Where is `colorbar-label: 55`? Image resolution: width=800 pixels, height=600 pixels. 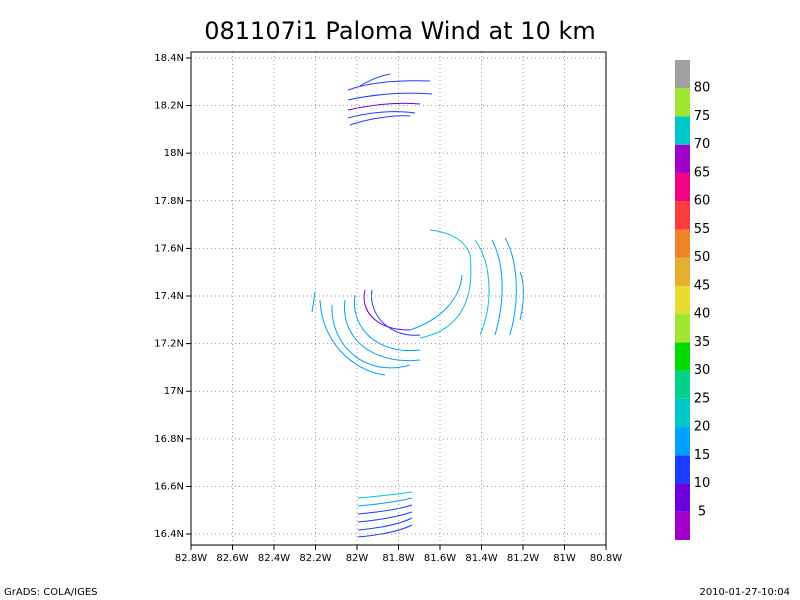 colorbar-label: 55 is located at coordinates (702, 229).